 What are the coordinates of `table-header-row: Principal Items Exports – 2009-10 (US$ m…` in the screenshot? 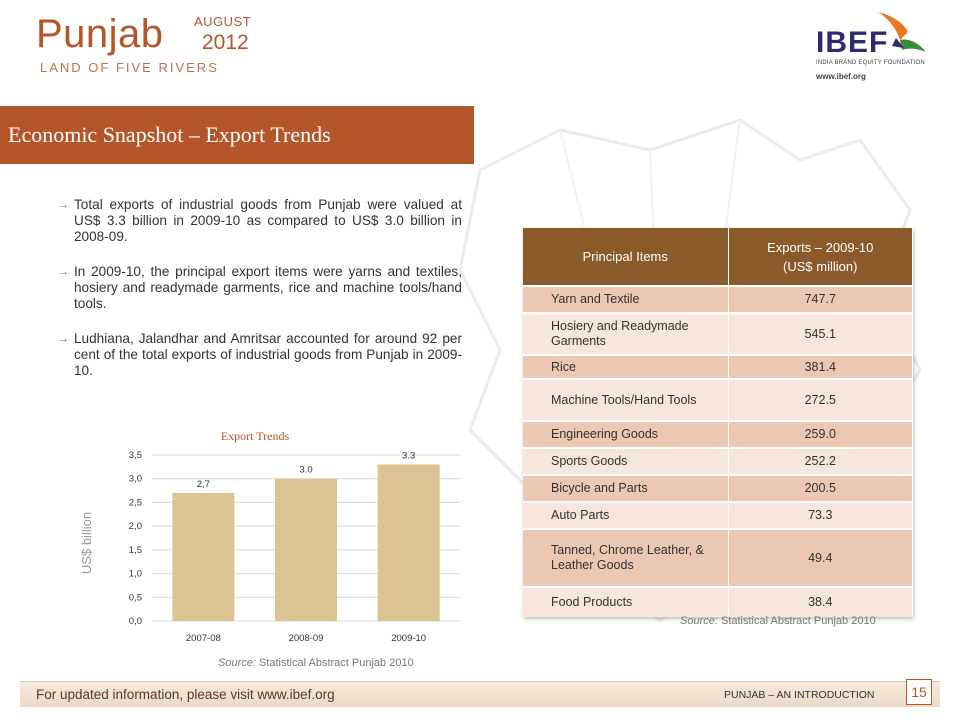 It's located at (718, 257).